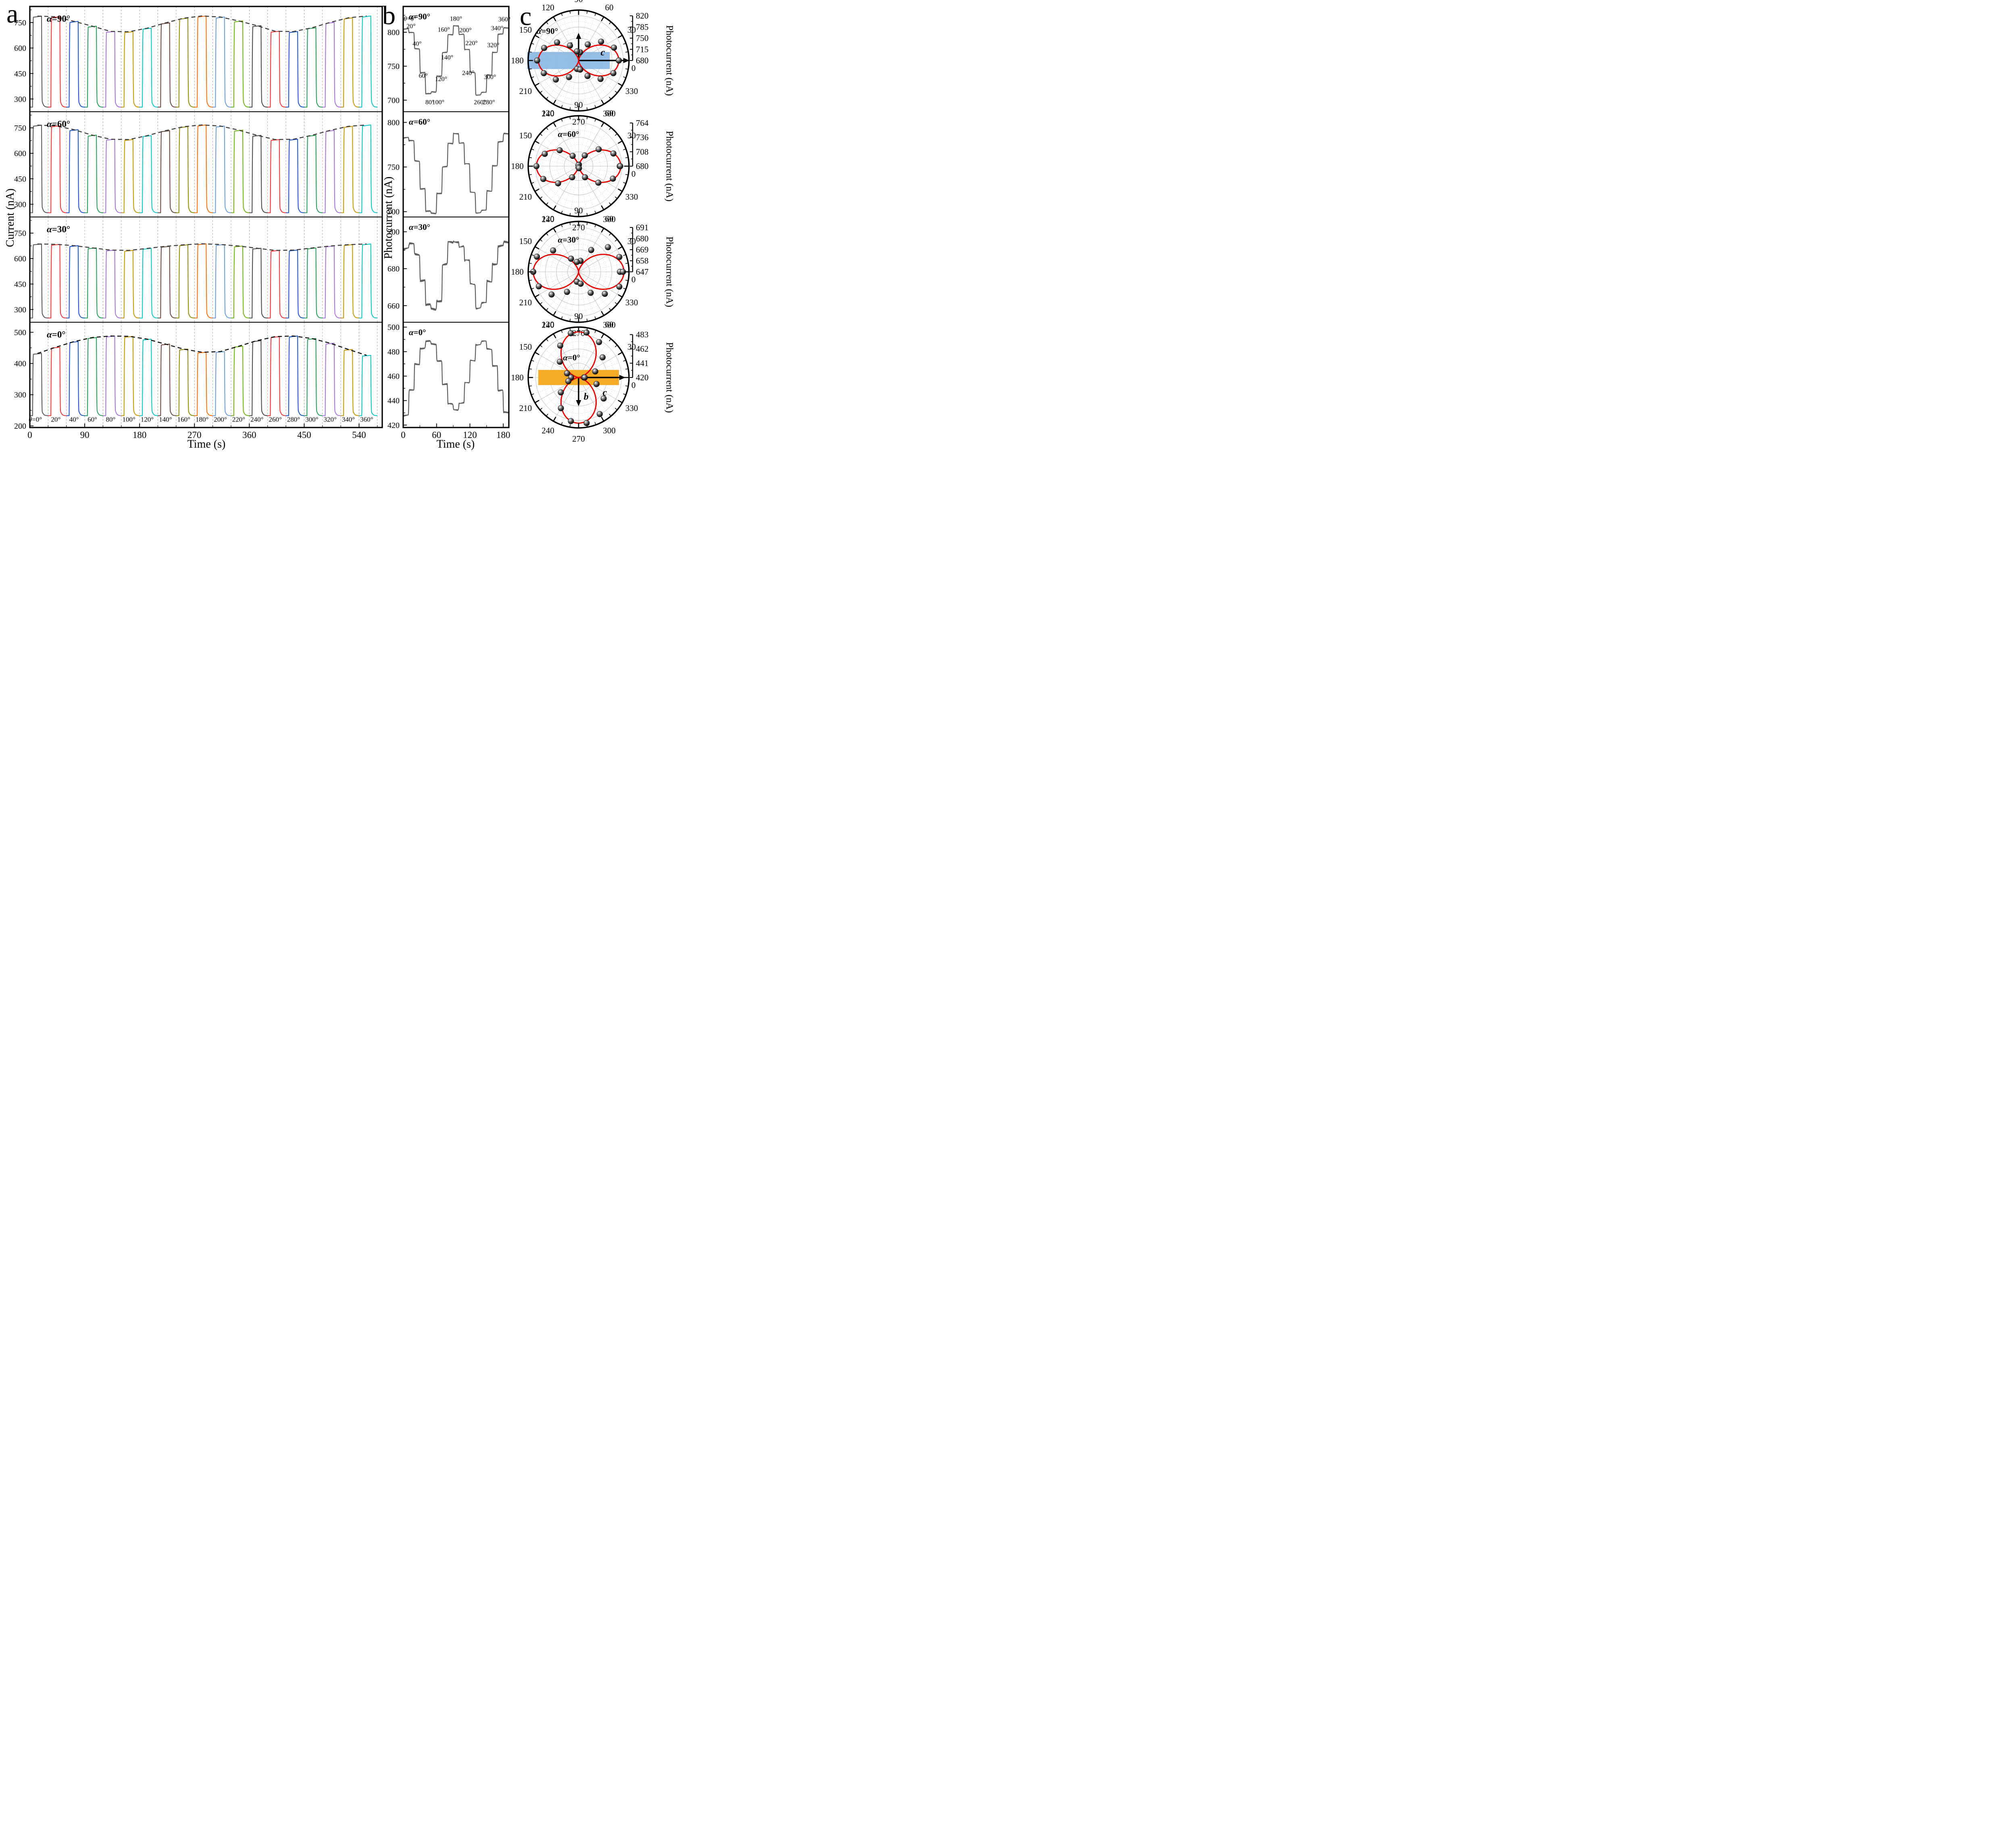 The width and height of the screenshot is (2016, 1829). I want to click on radial-tick-label: 785, so click(642, 27).